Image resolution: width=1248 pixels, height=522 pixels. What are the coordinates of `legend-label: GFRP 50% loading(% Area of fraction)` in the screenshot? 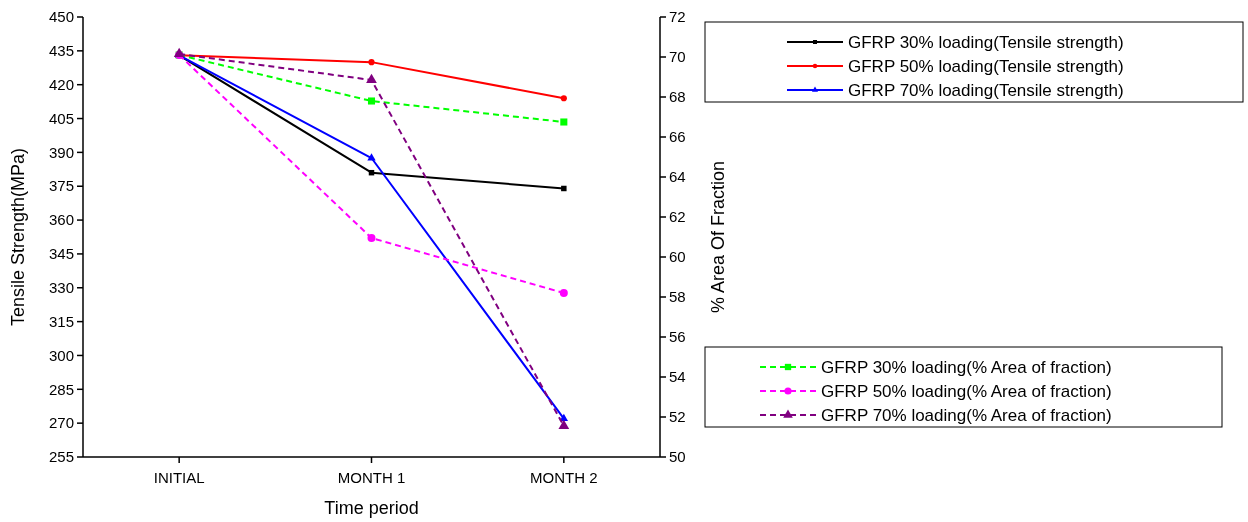 It's located at (966, 391).